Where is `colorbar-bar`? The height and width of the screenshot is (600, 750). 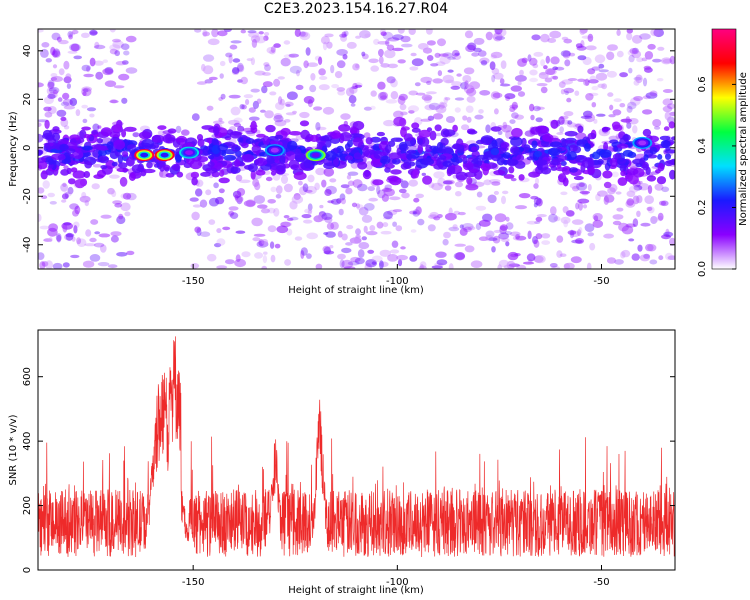 colorbar-bar is located at coordinates (724, 149).